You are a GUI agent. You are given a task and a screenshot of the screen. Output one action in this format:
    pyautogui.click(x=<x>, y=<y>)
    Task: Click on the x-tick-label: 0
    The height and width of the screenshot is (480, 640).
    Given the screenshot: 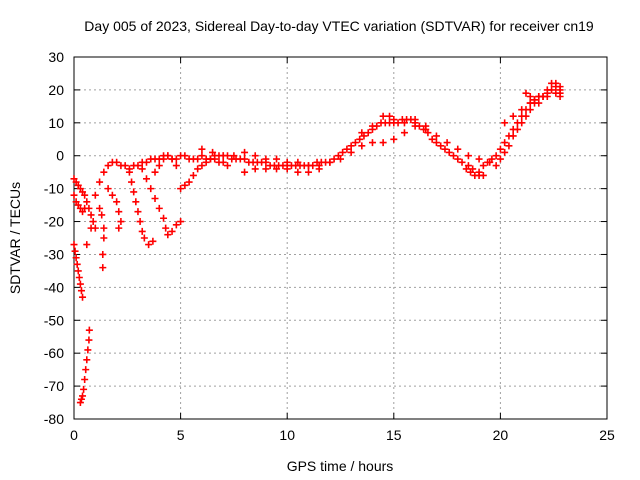 What is the action you would take?
    pyautogui.click(x=74, y=435)
    